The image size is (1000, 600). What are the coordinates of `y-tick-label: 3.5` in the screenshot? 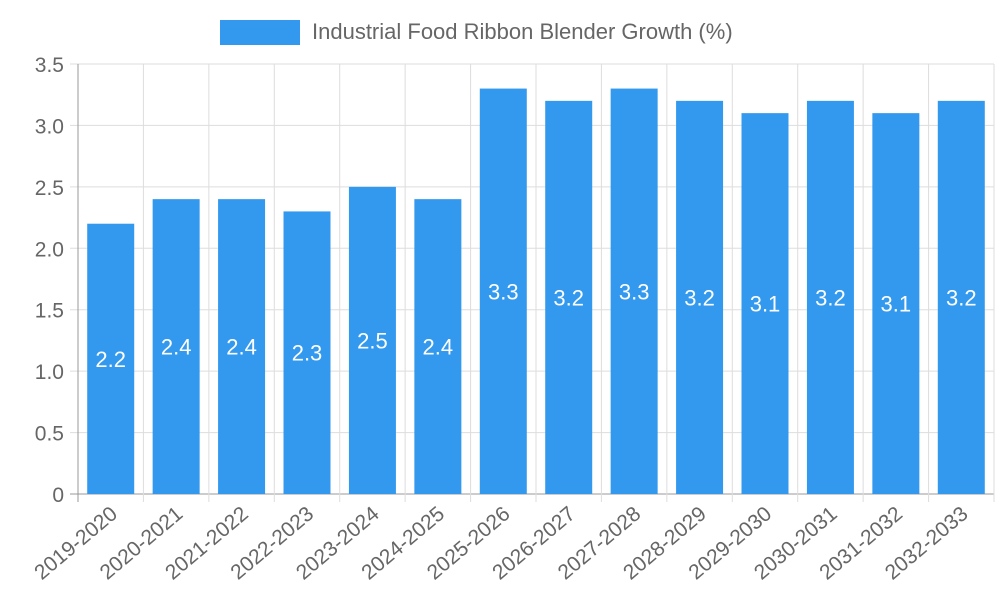 It's located at (49, 65).